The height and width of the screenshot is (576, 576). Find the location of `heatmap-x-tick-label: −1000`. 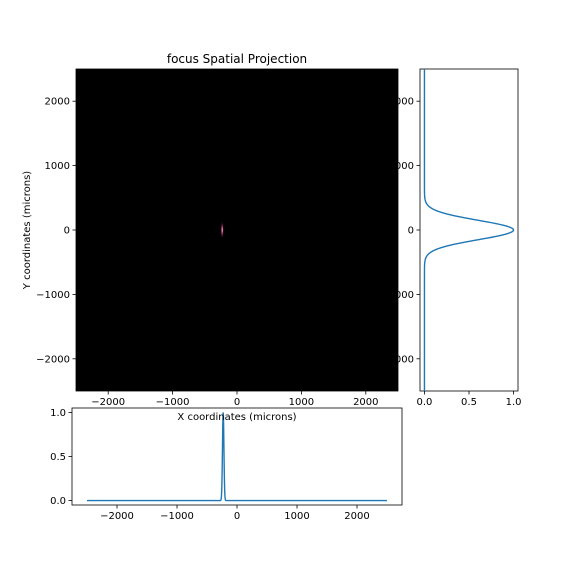

heatmap-x-tick-label: −1000 is located at coordinates (173, 402).